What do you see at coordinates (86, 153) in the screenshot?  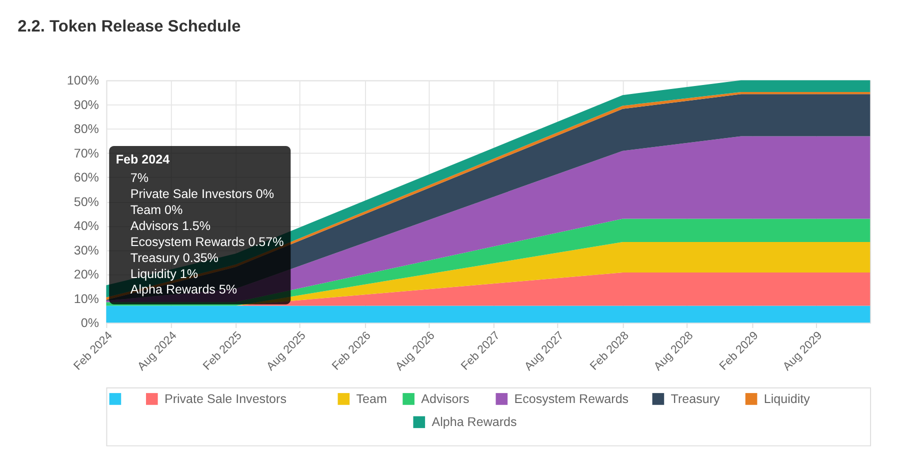 I see `y-tick-label: 70%` at bounding box center [86, 153].